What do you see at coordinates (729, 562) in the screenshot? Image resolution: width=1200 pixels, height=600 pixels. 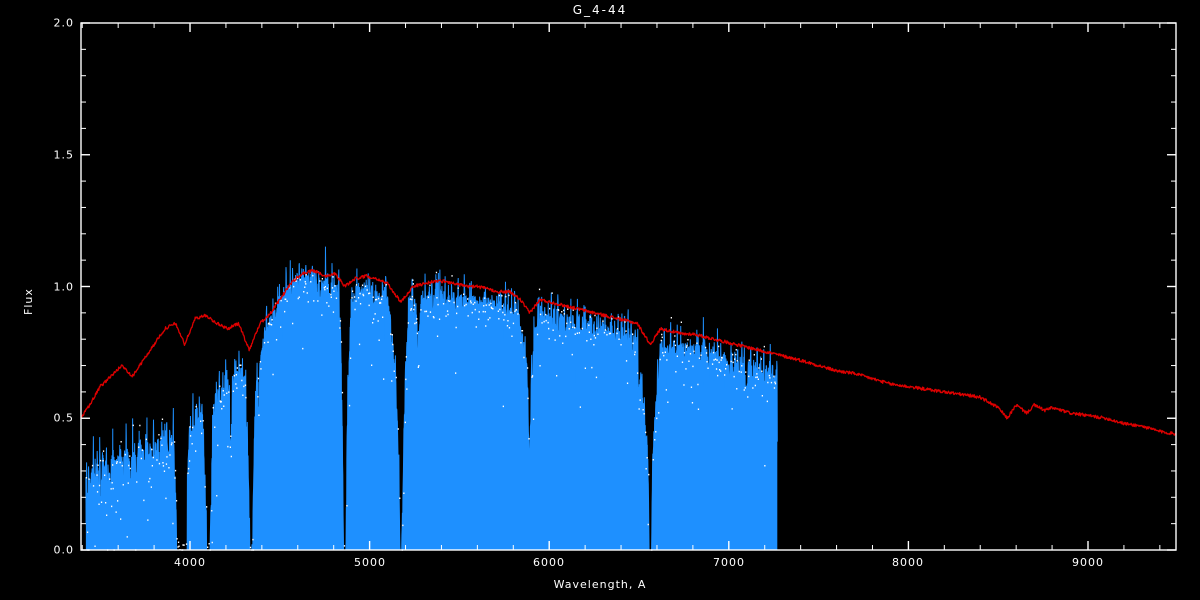 I see `x-tick-label: 7000` at bounding box center [729, 562].